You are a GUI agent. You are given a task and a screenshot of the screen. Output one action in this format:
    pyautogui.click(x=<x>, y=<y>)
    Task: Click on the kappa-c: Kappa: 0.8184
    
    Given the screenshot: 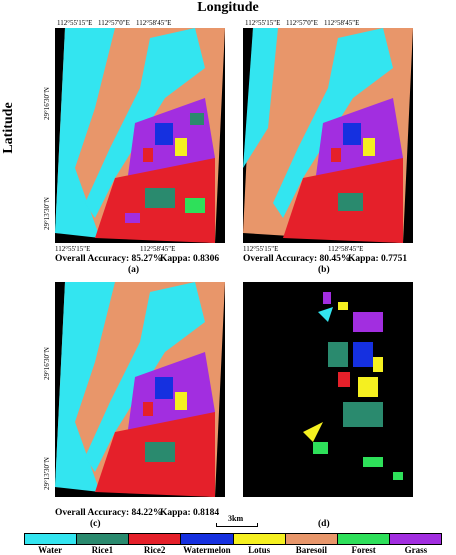 What is the action you would take?
    pyautogui.click(x=190, y=513)
    